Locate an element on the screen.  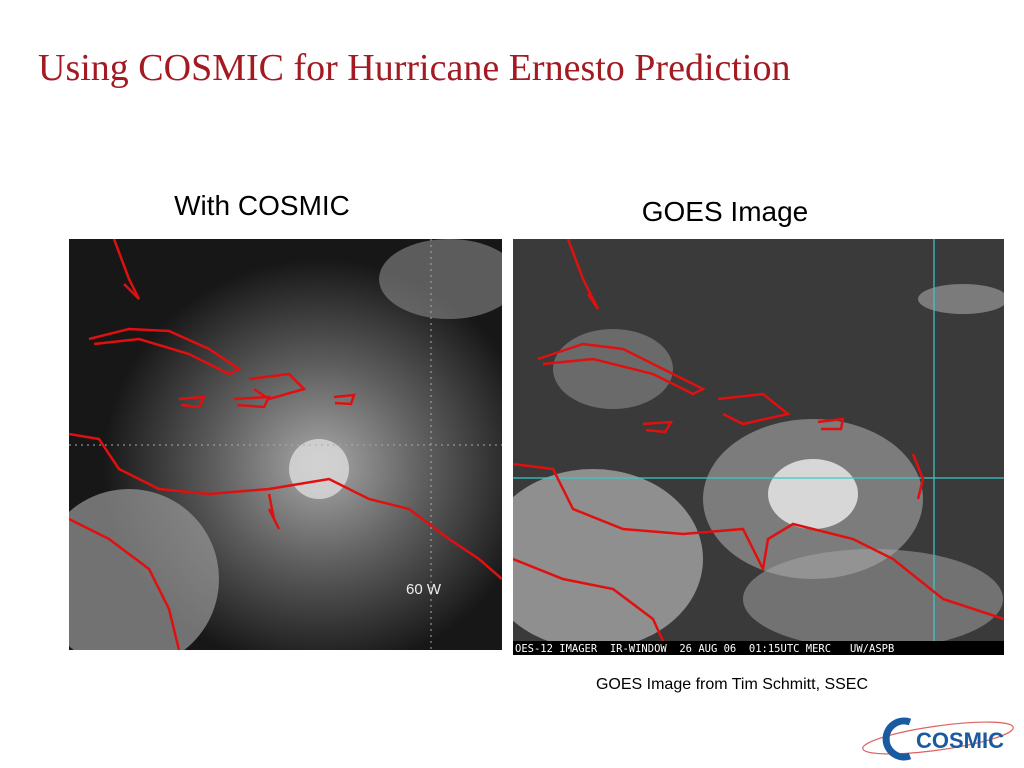
image-caption: GOES Image from Tim Schmitt, SSEC is located at coordinates (732, 684).